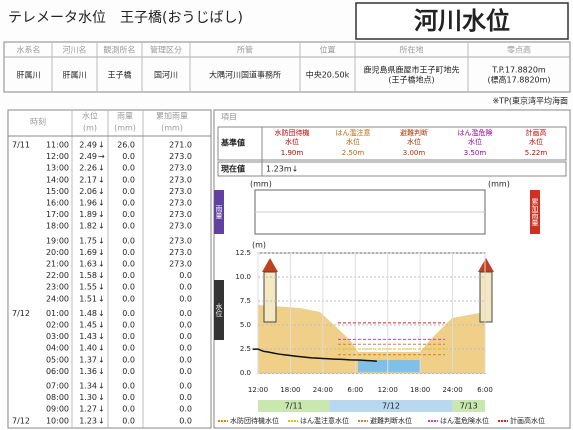  I want to click on y-tick-label: 10.0, so click(243, 277).